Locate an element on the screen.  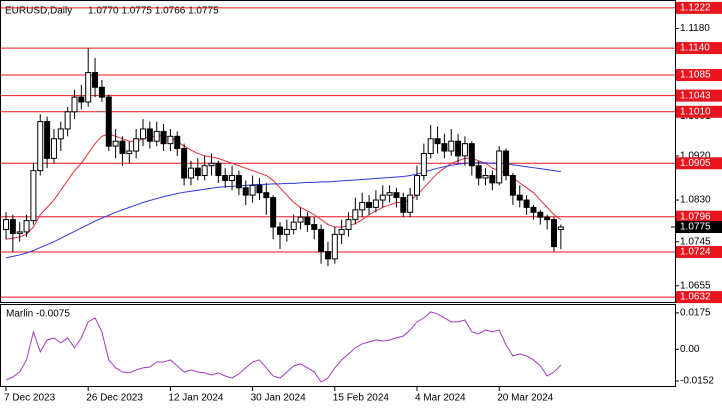
y-tick-label: 1.0920 is located at coordinates (695, 156).